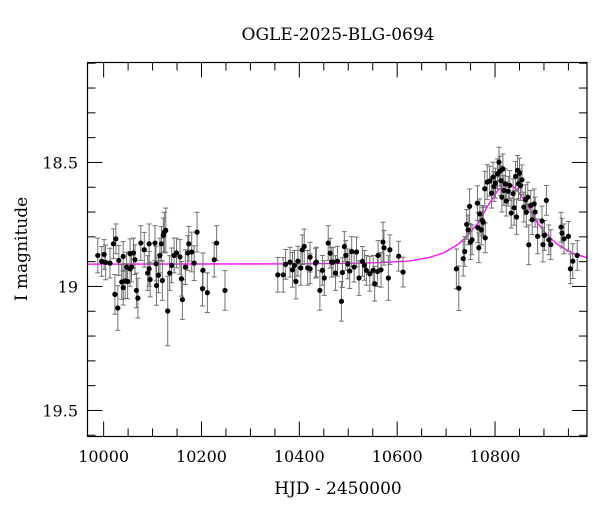  Describe the element at coordinates (495, 456) in the screenshot. I see `x-tick-label: 10800` at that location.